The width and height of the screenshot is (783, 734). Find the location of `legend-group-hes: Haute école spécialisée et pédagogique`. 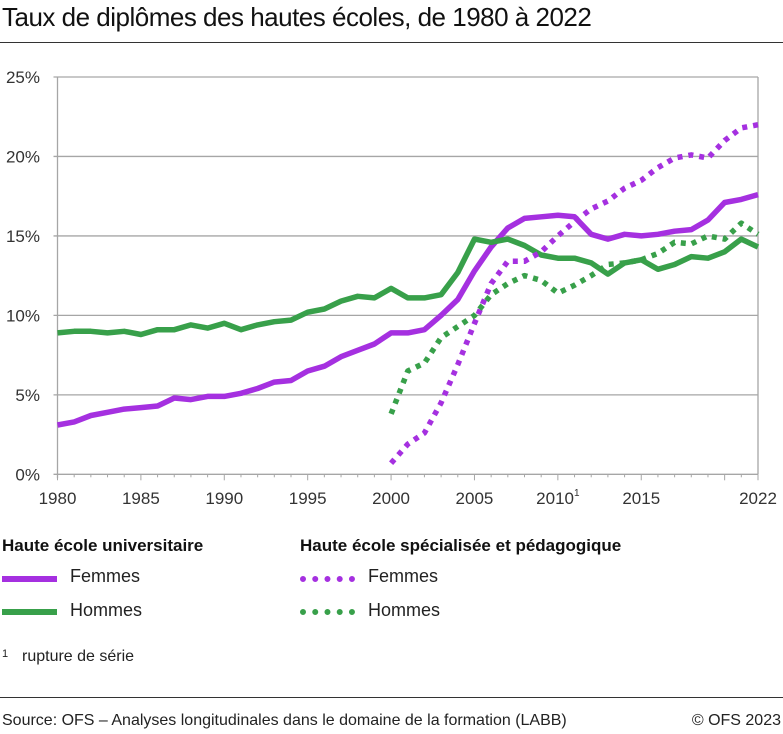

legend-group-hes: Haute école spécialisée et pédagogique is located at coordinates (461, 545).